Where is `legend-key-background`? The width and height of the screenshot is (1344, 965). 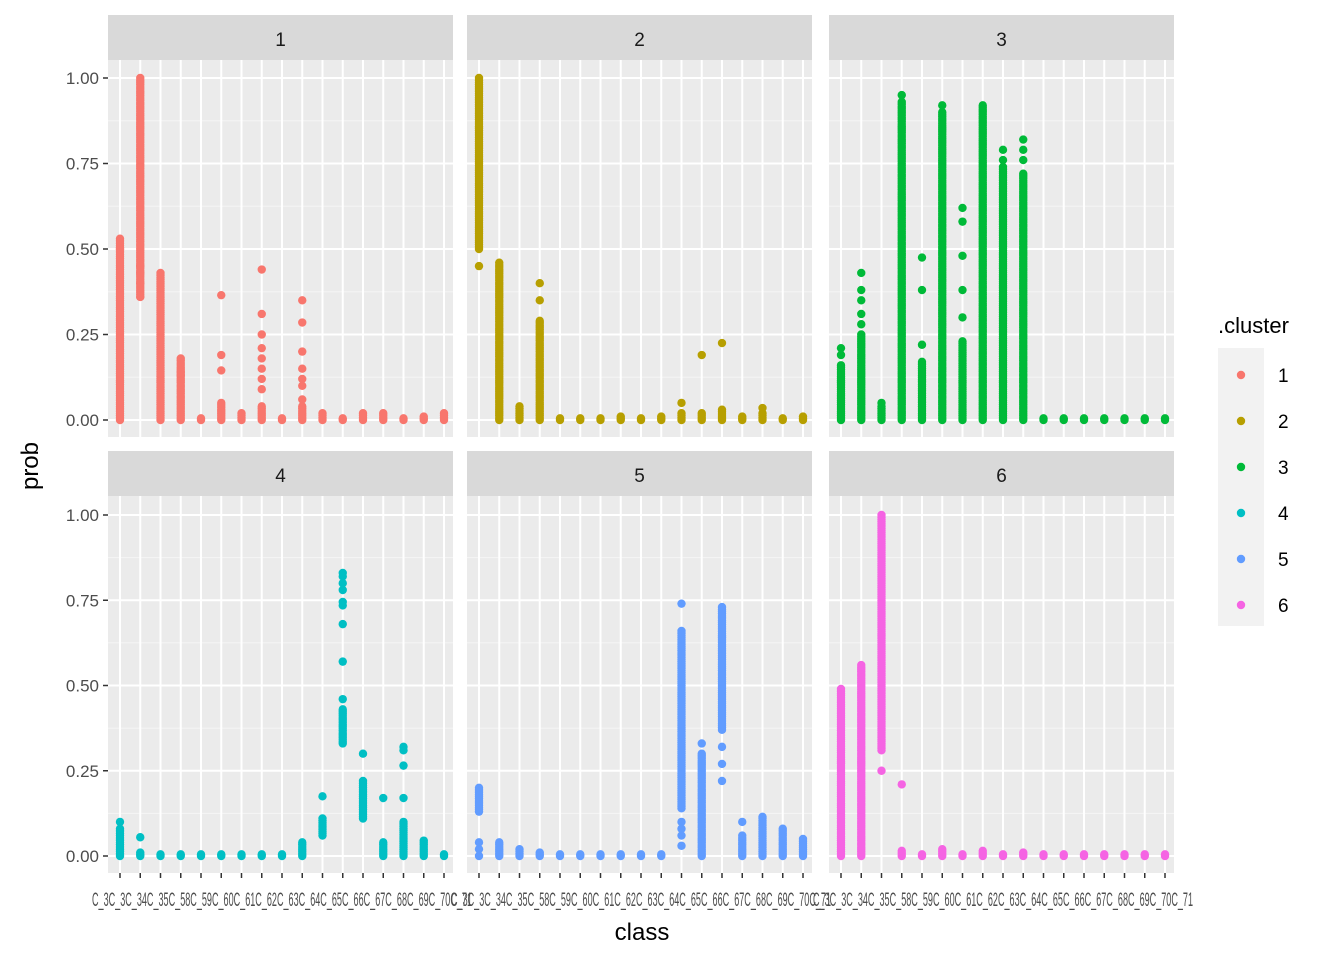 legend-key-background is located at coordinates (1241, 487).